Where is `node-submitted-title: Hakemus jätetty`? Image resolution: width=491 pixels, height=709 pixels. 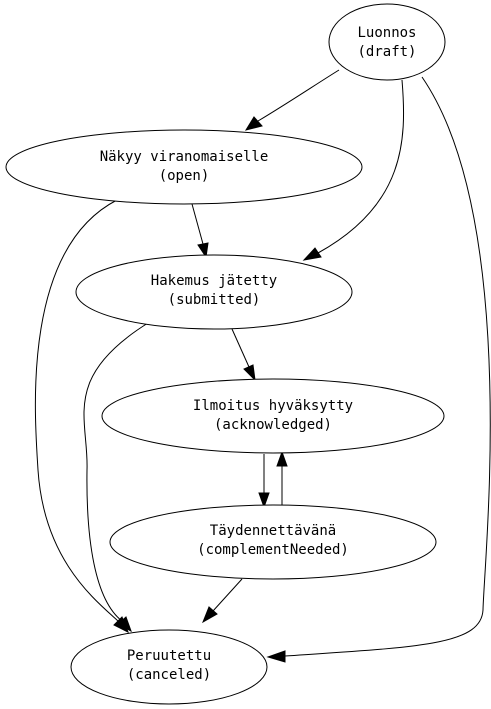 node-submitted-title: Hakemus jätetty is located at coordinates (214, 281).